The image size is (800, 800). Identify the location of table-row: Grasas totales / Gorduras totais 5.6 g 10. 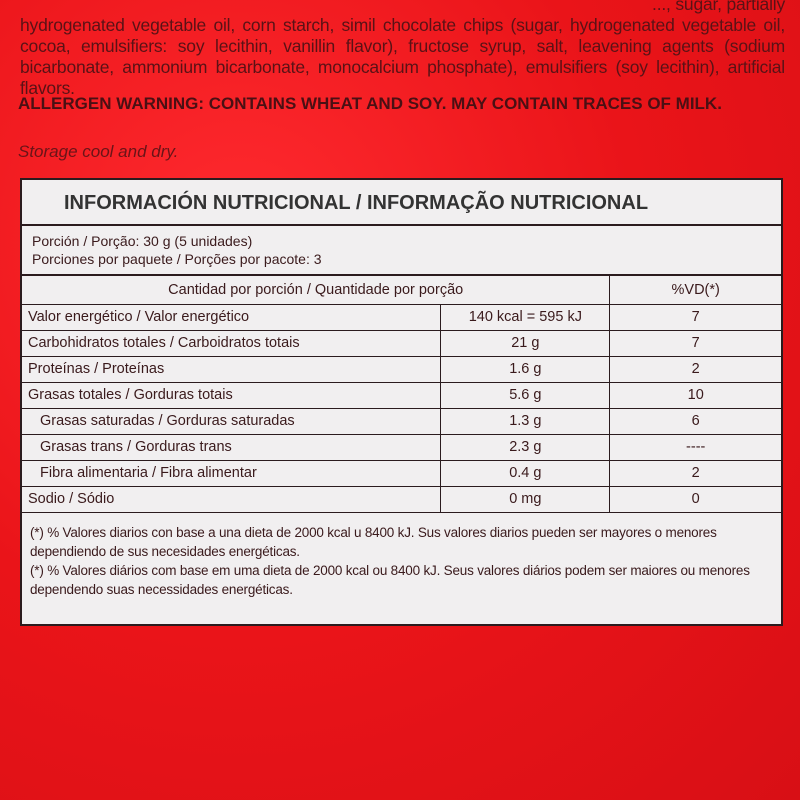
(401, 395).